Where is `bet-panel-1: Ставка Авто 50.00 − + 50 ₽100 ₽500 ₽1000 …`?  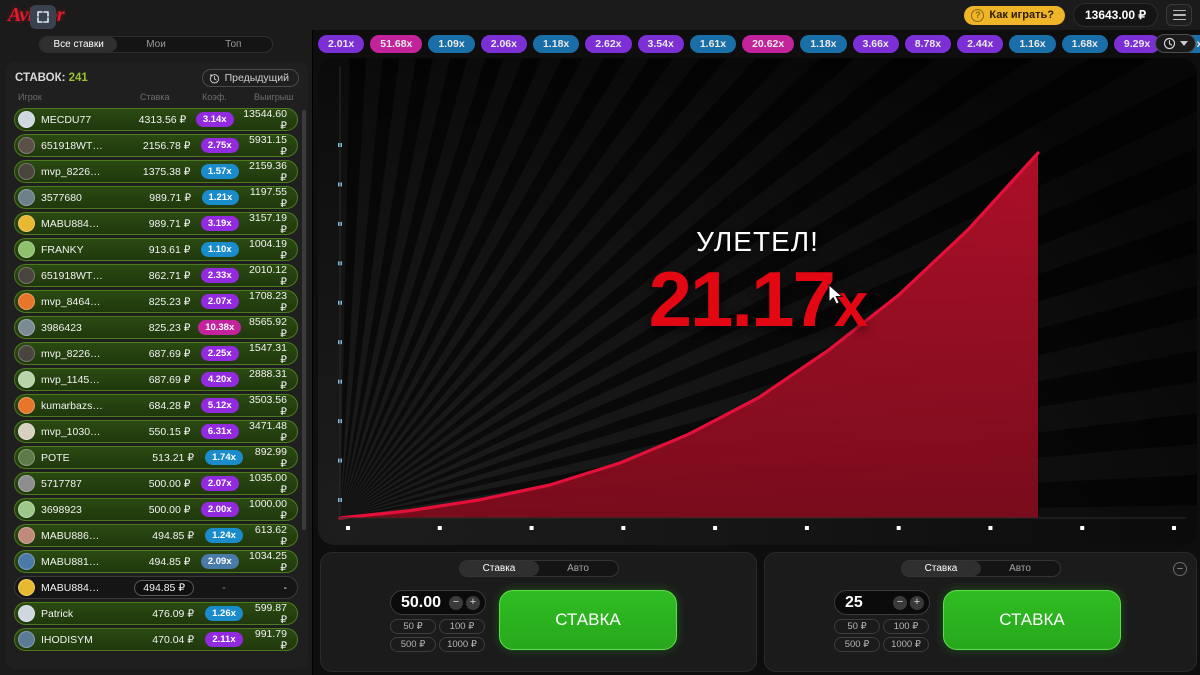 bet-panel-1: Ставка Авто 50.00 − + 50 ₽100 ₽500 ₽1000 … is located at coordinates (538, 612).